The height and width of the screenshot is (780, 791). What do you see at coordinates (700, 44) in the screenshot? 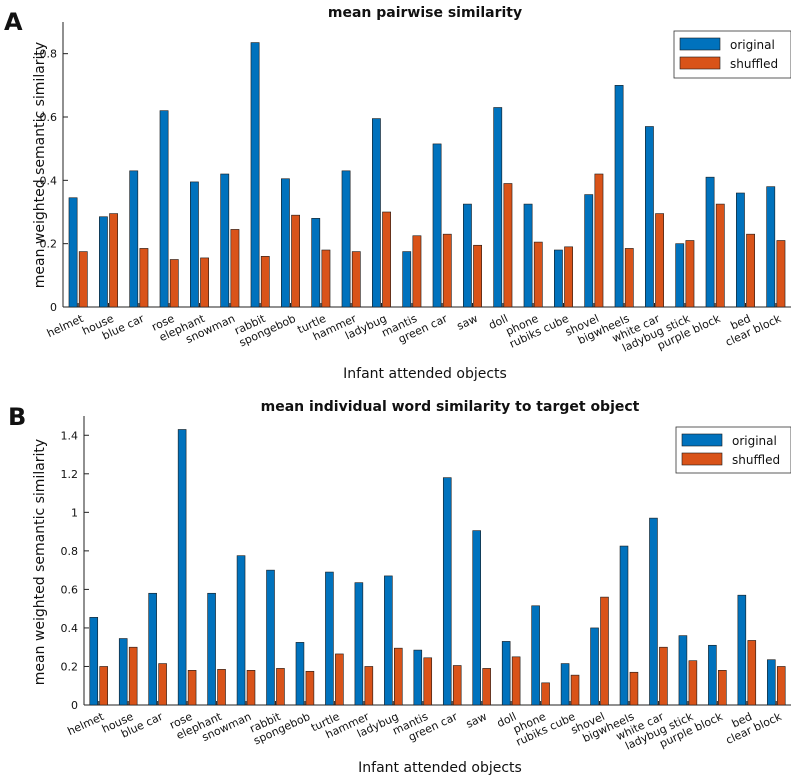
I see `legend-swatch-original` at bounding box center [700, 44].